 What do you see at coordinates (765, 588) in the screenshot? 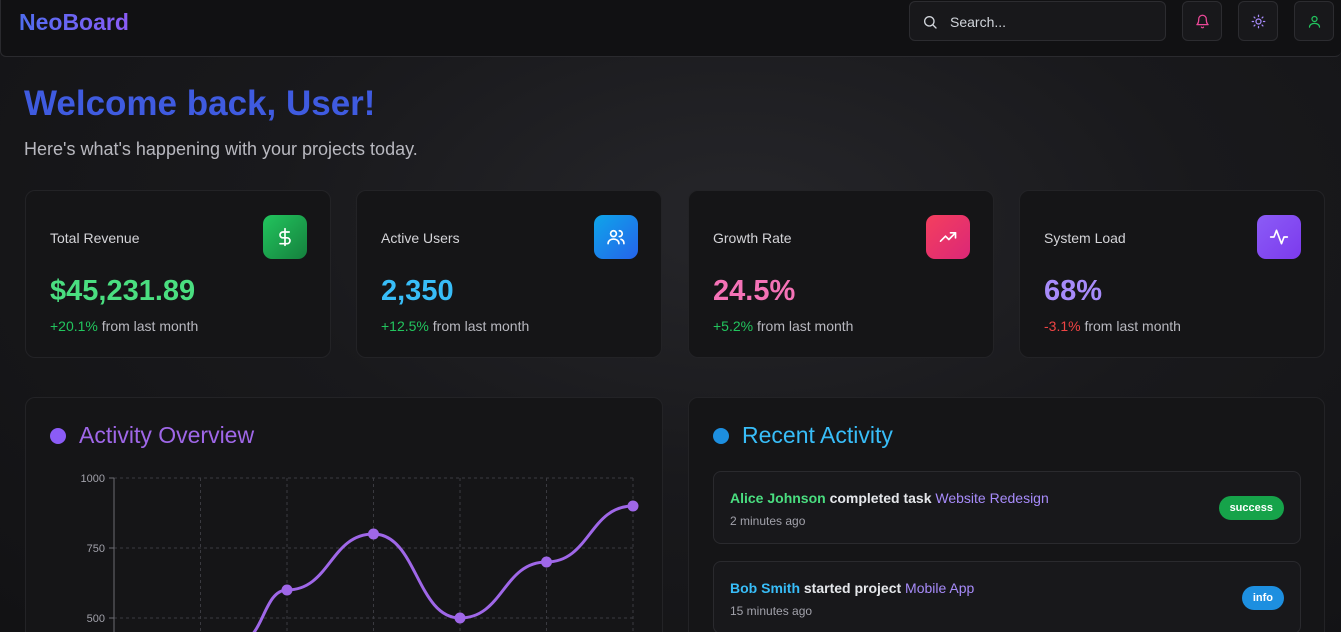
I see `activity-user: Bob Smith` at bounding box center [765, 588].